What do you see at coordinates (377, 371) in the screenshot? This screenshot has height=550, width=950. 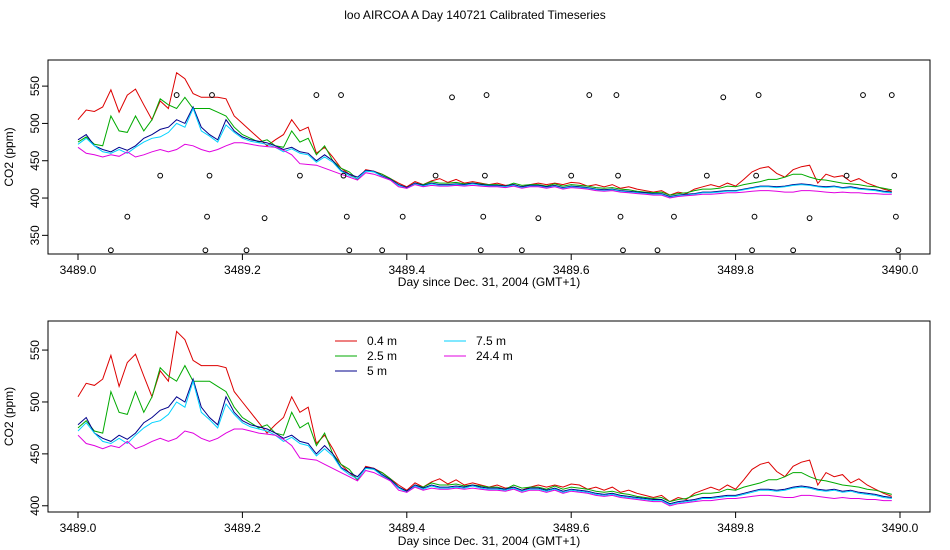 I see `legend-label: 5 m` at bounding box center [377, 371].